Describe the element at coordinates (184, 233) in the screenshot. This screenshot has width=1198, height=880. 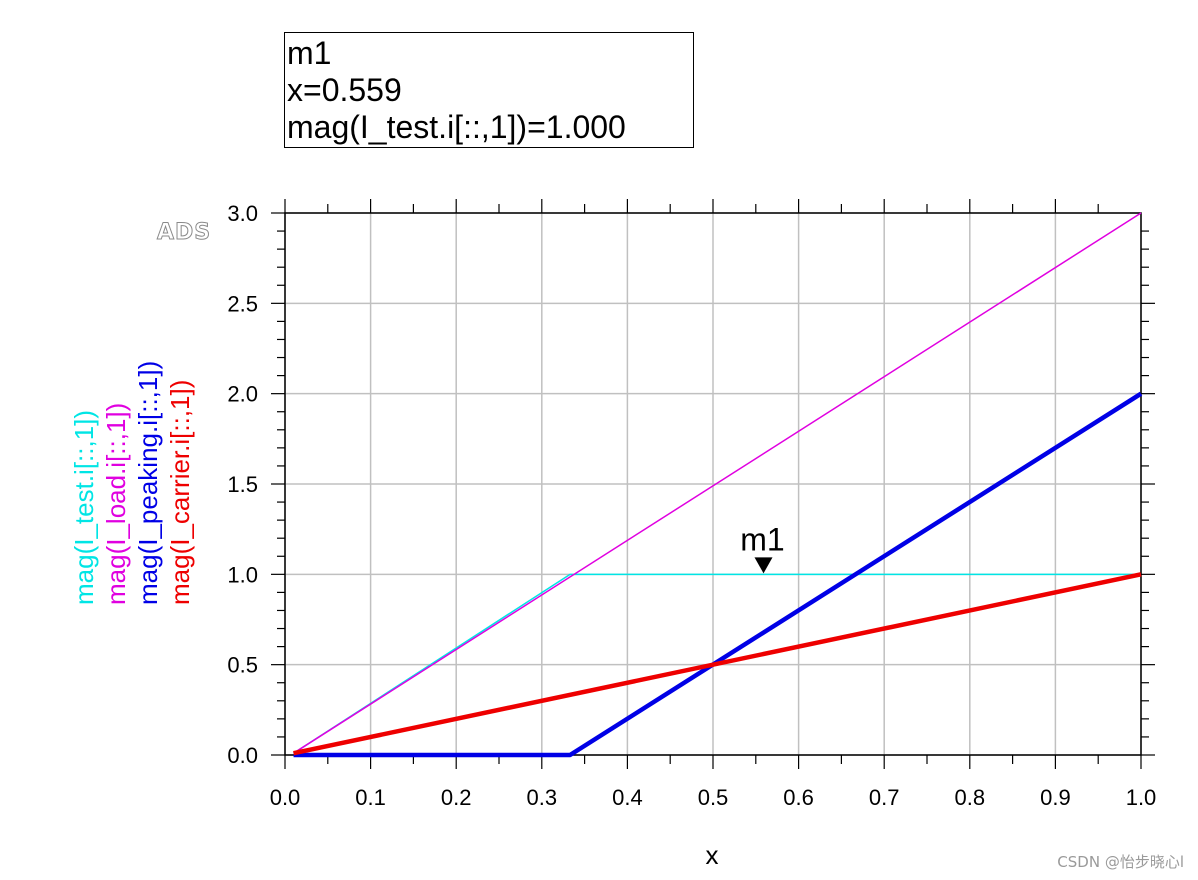
I see `ads-logo: ADS` at that location.